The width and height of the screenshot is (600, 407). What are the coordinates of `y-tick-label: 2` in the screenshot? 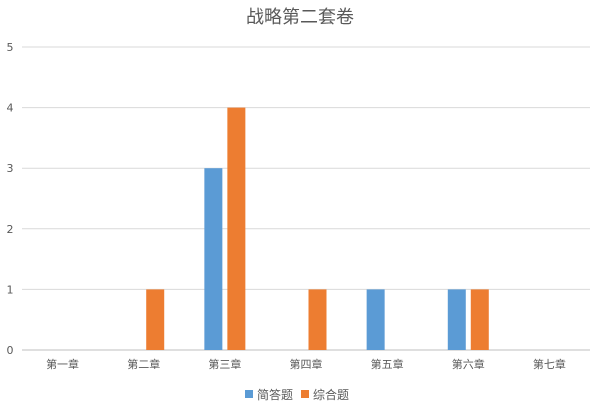 It's located at (10, 229).